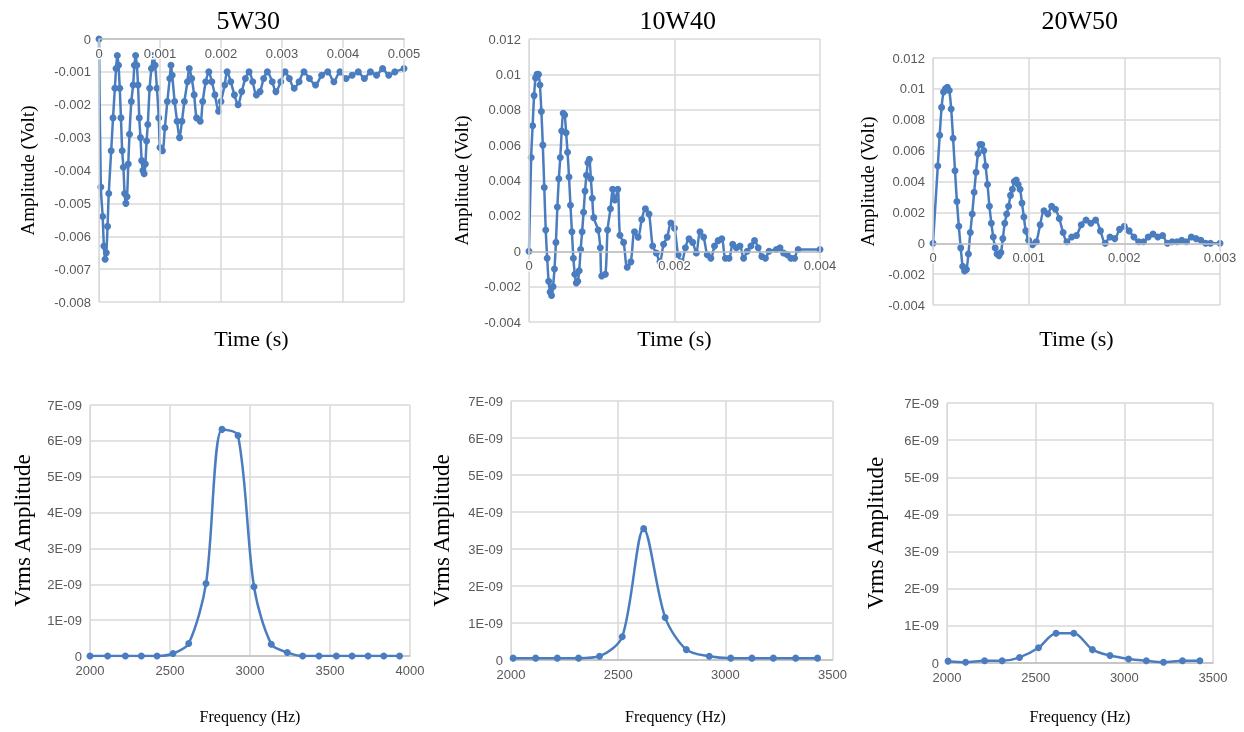  Describe the element at coordinates (99, 53) in the screenshot. I see `x-tick-label: 0` at that location.